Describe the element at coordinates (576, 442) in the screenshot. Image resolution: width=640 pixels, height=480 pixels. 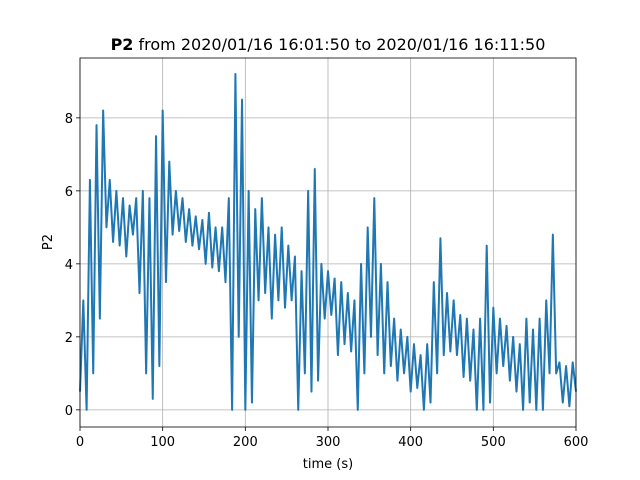
I see `x-tick-label: 600` at that location.